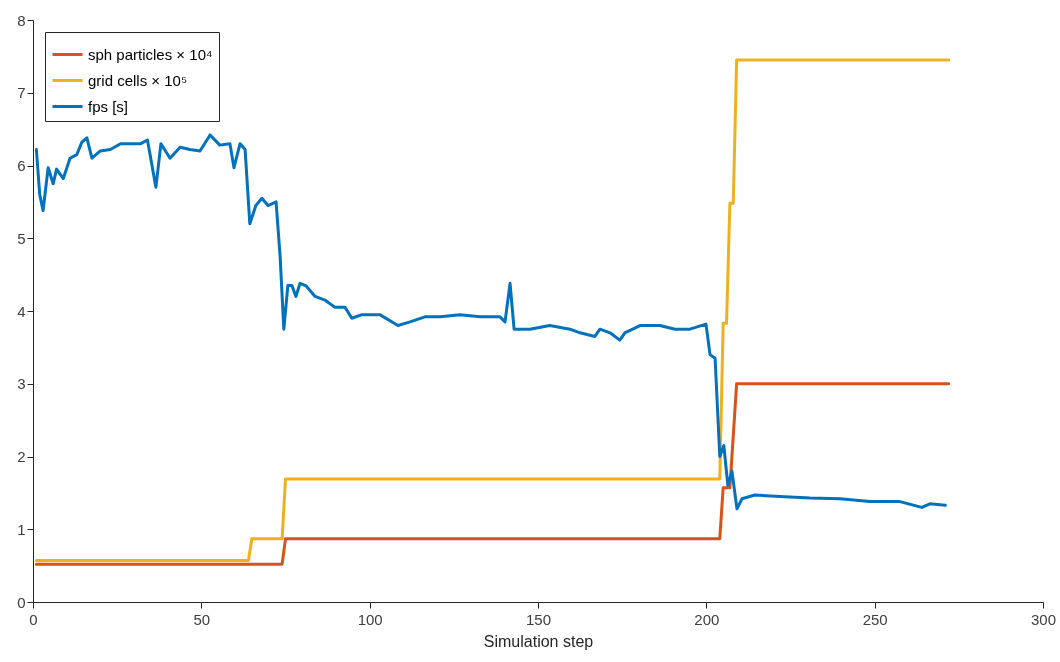 The image size is (1060, 662). Describe the element at coordinates (21, 165) in the screenshot. I see `y-tick-label: 6` at that location.